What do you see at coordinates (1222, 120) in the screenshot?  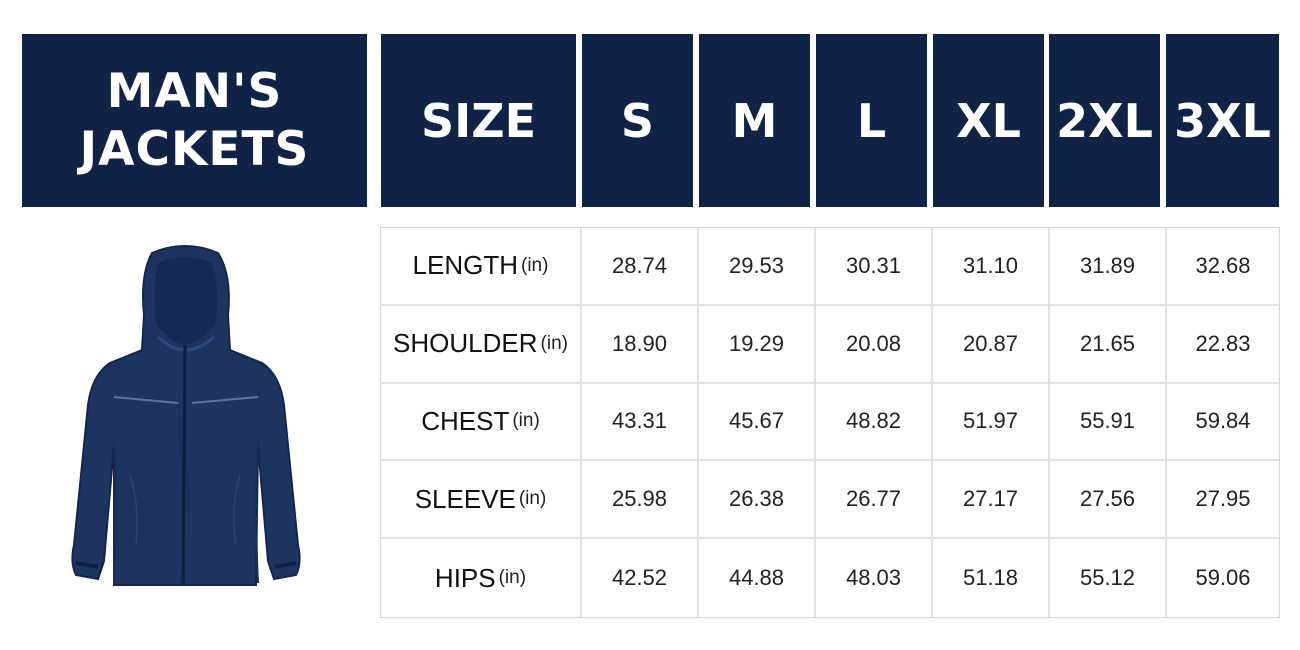 I see `size-header-3xl: 3XL` at bounding box center [1222, 120].